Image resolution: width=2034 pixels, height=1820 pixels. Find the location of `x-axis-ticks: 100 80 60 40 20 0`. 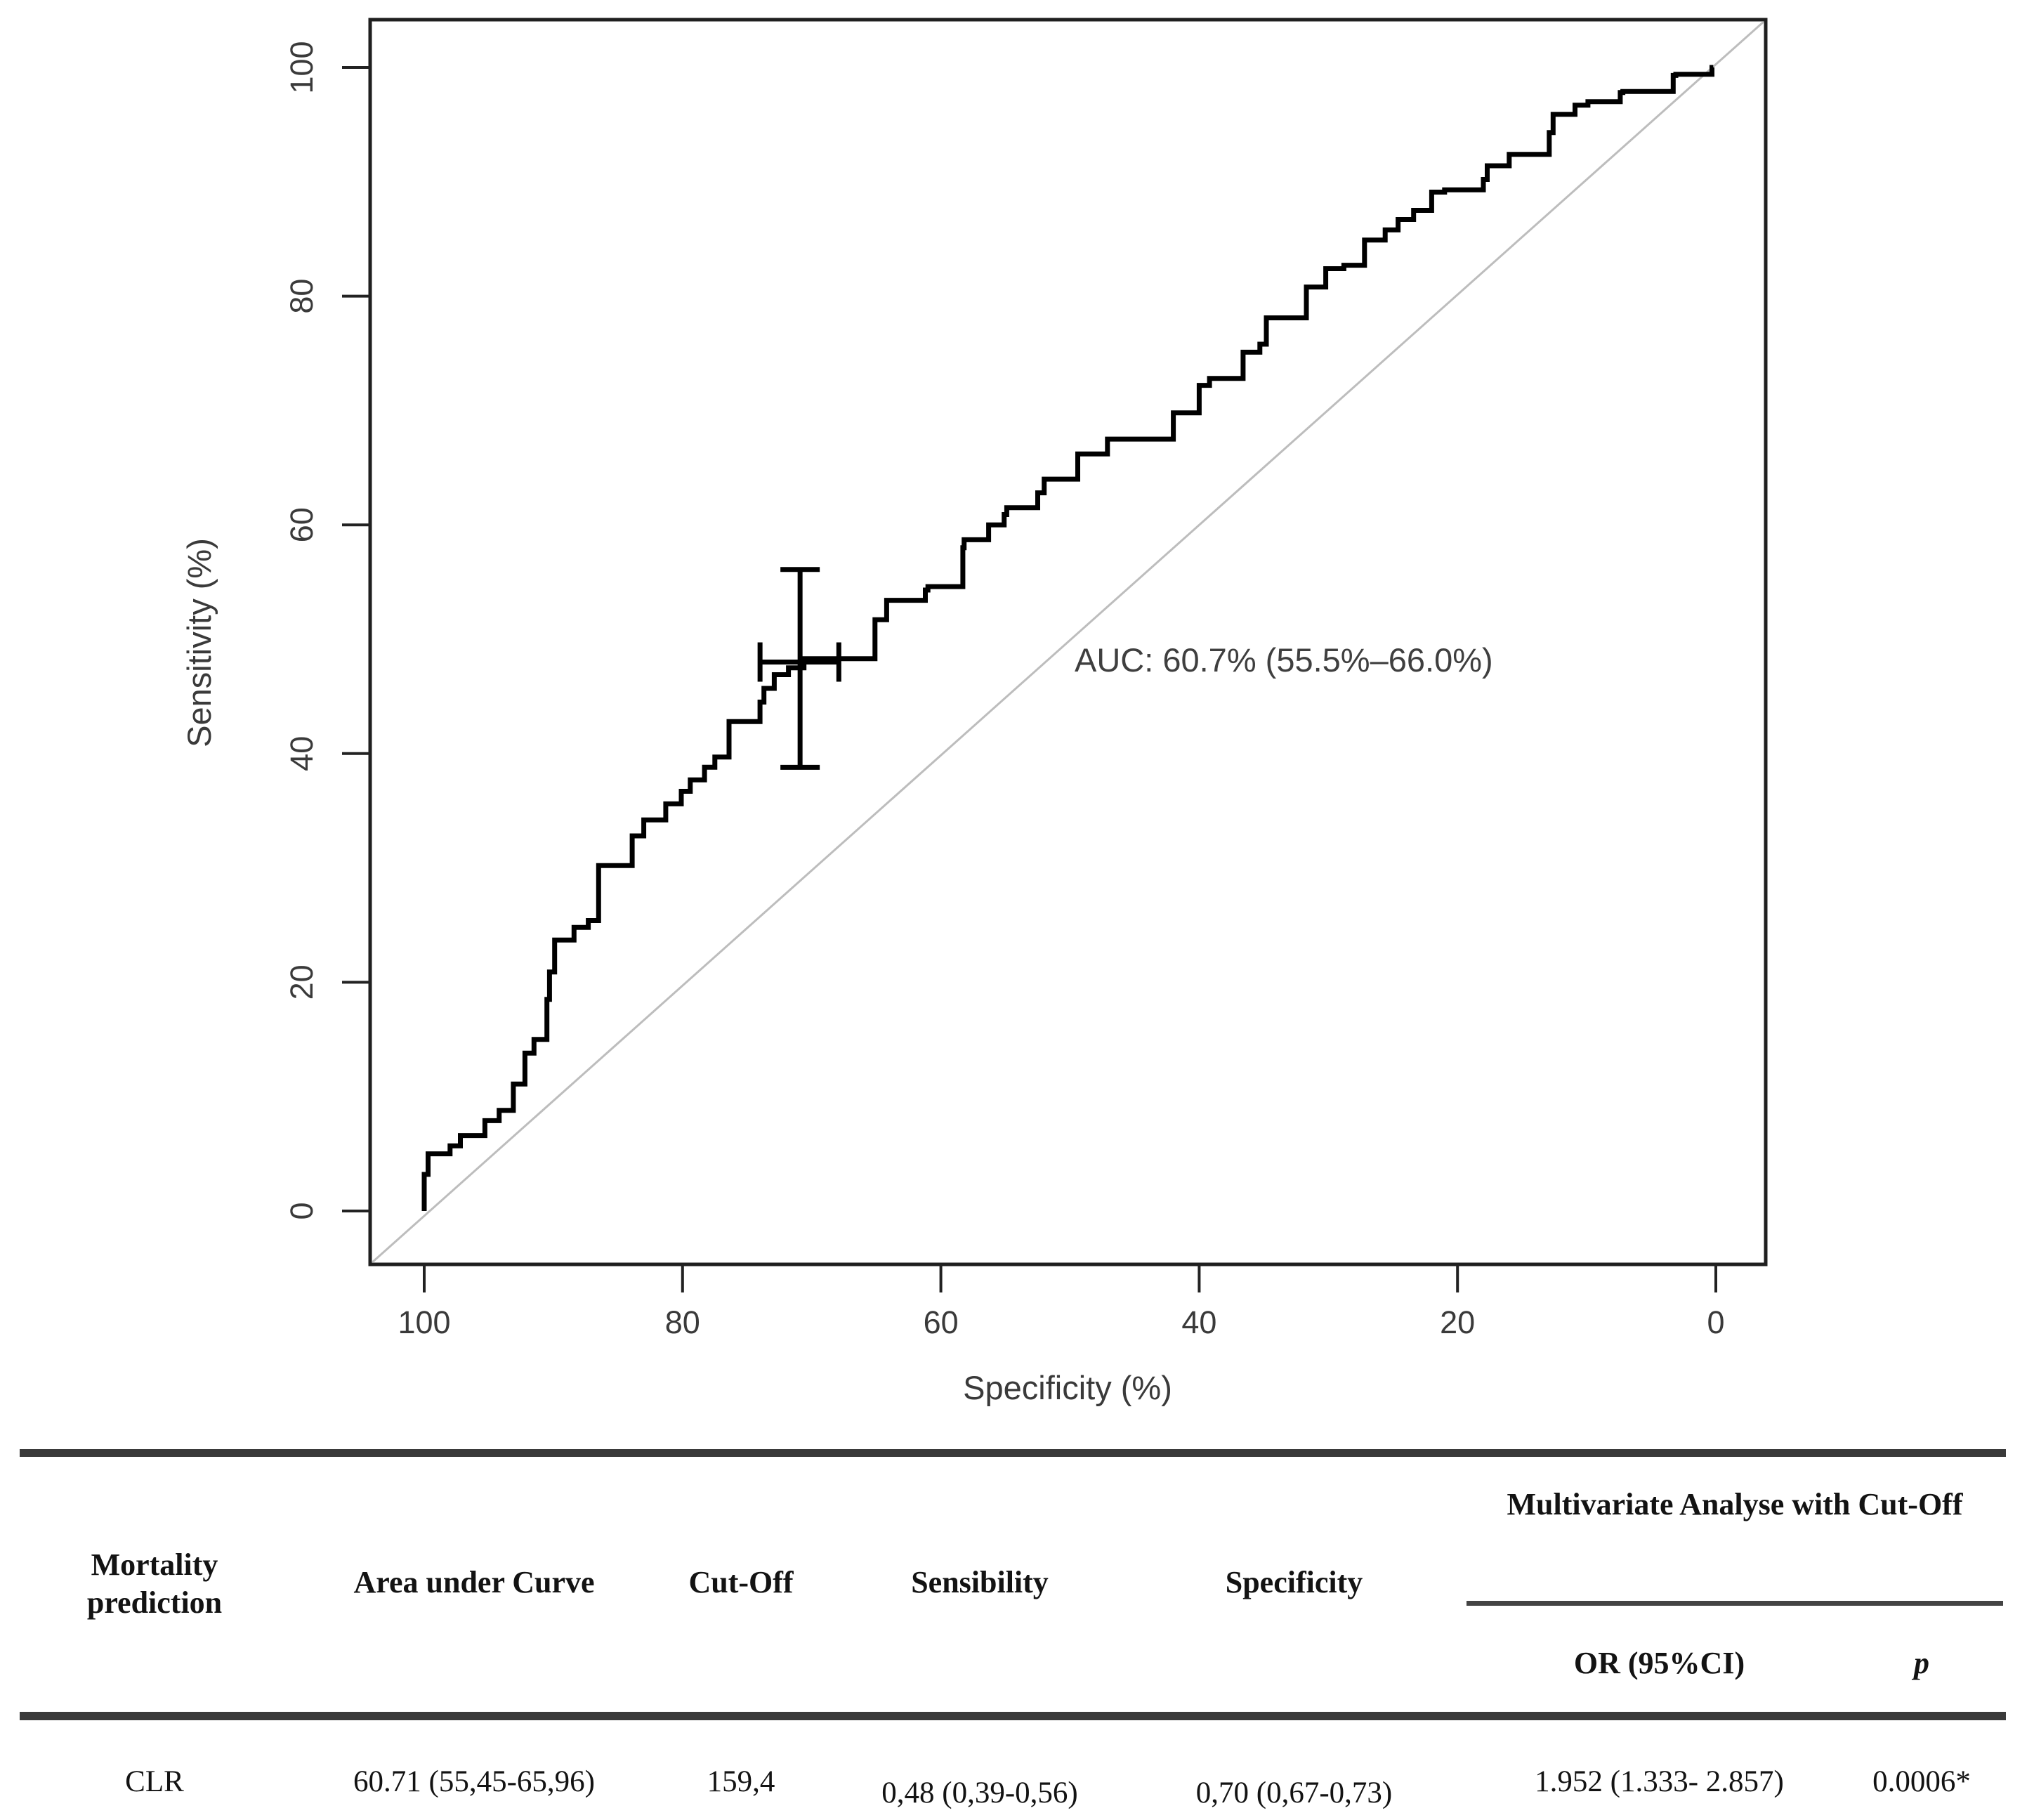

x-axis-ticks: 100 80 60 40 20 0 is located at coordinates (1061, 1302).